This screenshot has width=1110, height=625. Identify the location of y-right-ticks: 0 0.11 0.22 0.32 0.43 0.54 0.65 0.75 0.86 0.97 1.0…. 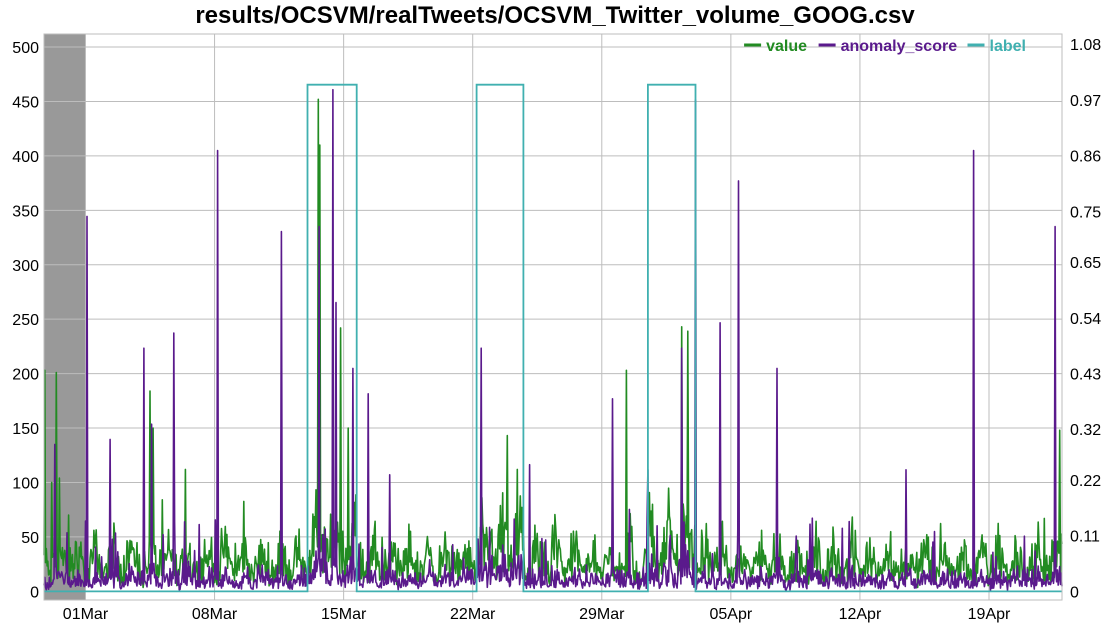
(1085, 319).